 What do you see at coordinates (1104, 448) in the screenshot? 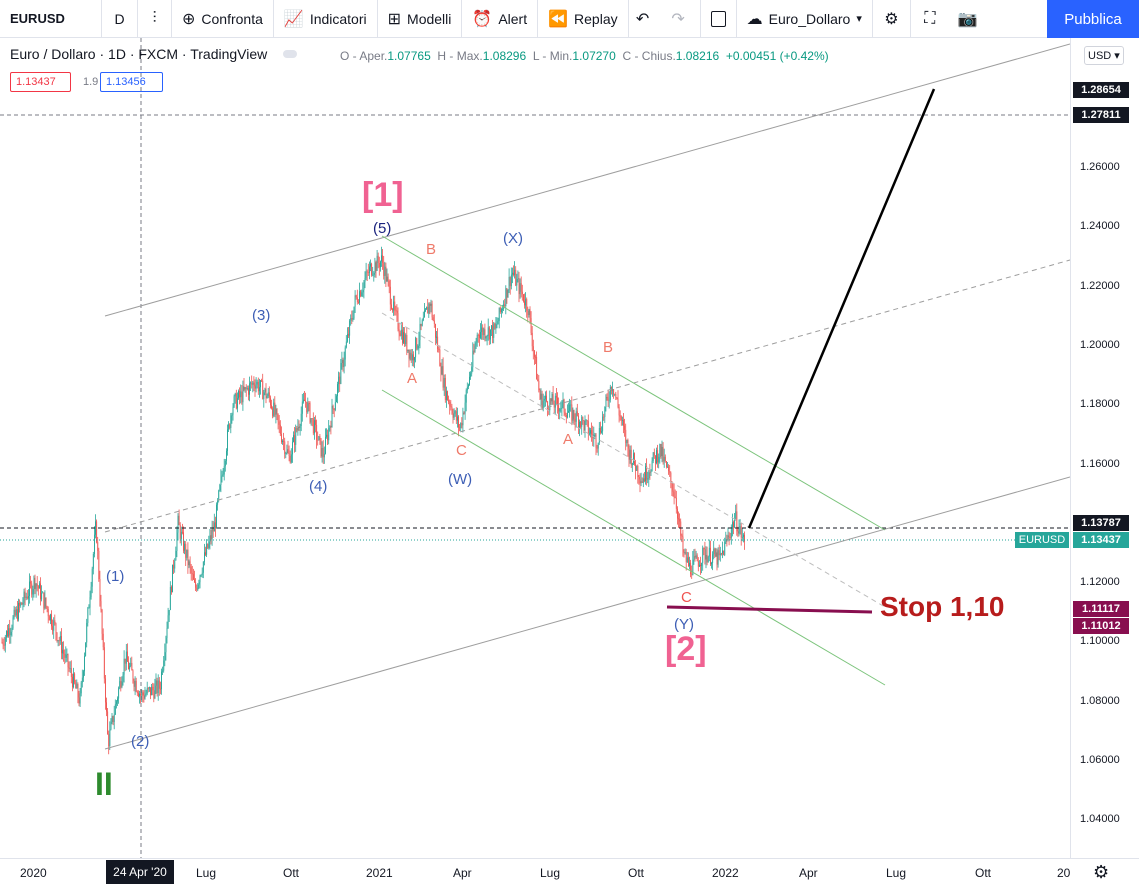
I see `price-axis` at bounding box center [1104, 448].